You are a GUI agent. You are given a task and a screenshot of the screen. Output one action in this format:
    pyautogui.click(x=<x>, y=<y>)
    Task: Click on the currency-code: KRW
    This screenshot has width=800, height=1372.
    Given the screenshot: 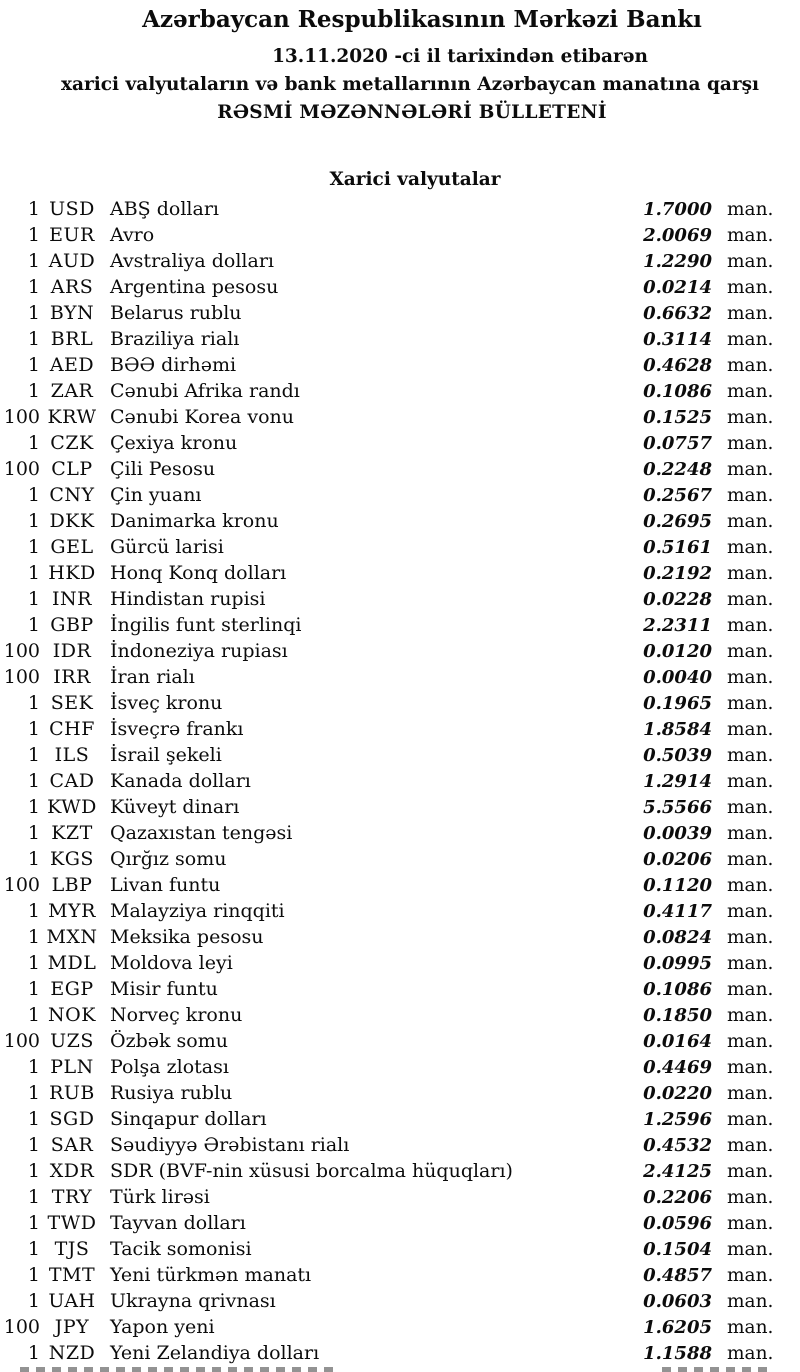 What is the action you would take?
    pyautogui.click(x=72, y=417)
    